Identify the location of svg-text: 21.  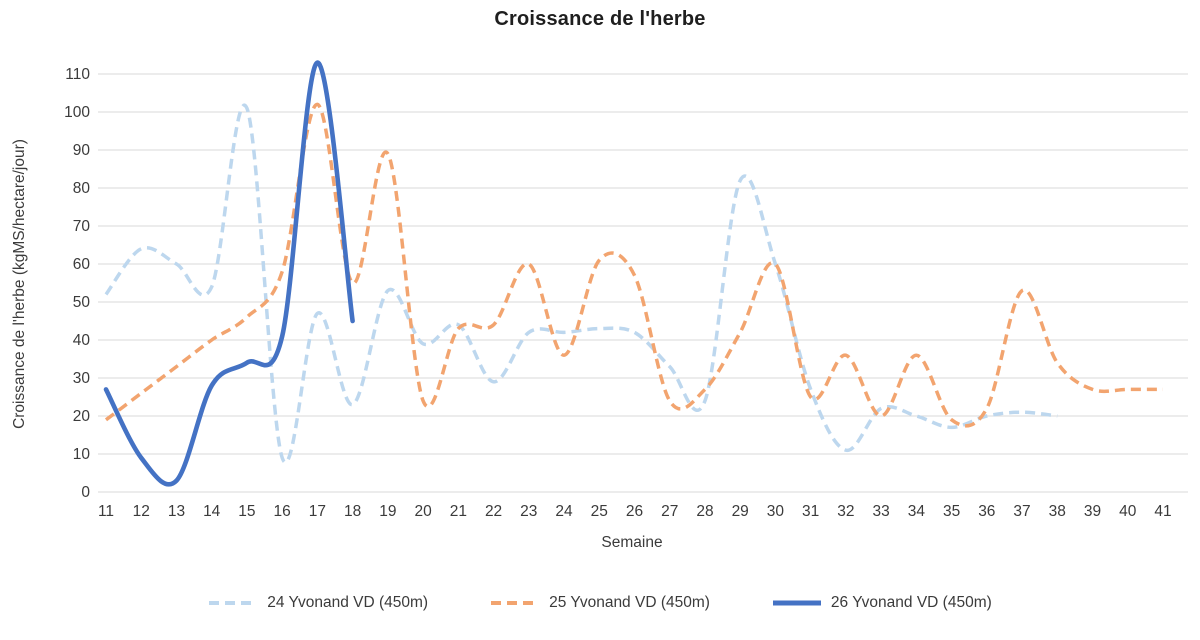
(458, 511).